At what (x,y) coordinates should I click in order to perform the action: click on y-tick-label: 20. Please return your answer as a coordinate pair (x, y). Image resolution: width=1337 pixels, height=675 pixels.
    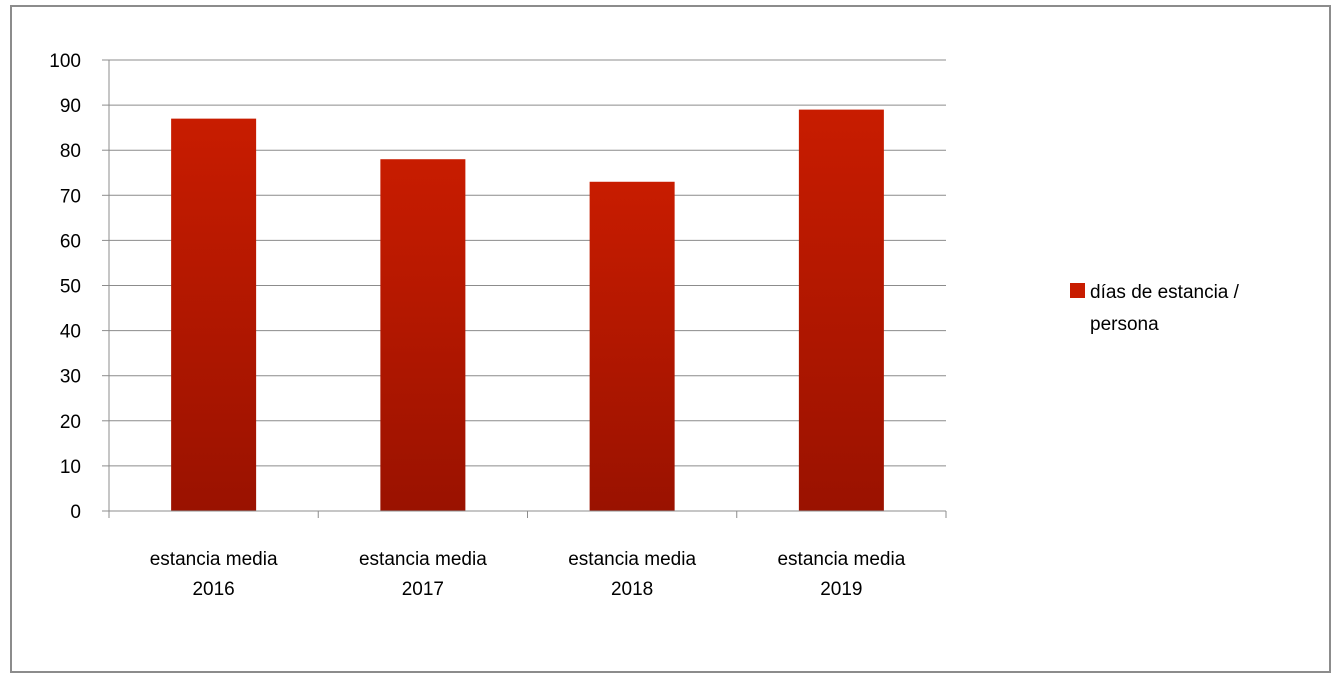
    Looking at the image, I should click on (70, 422).